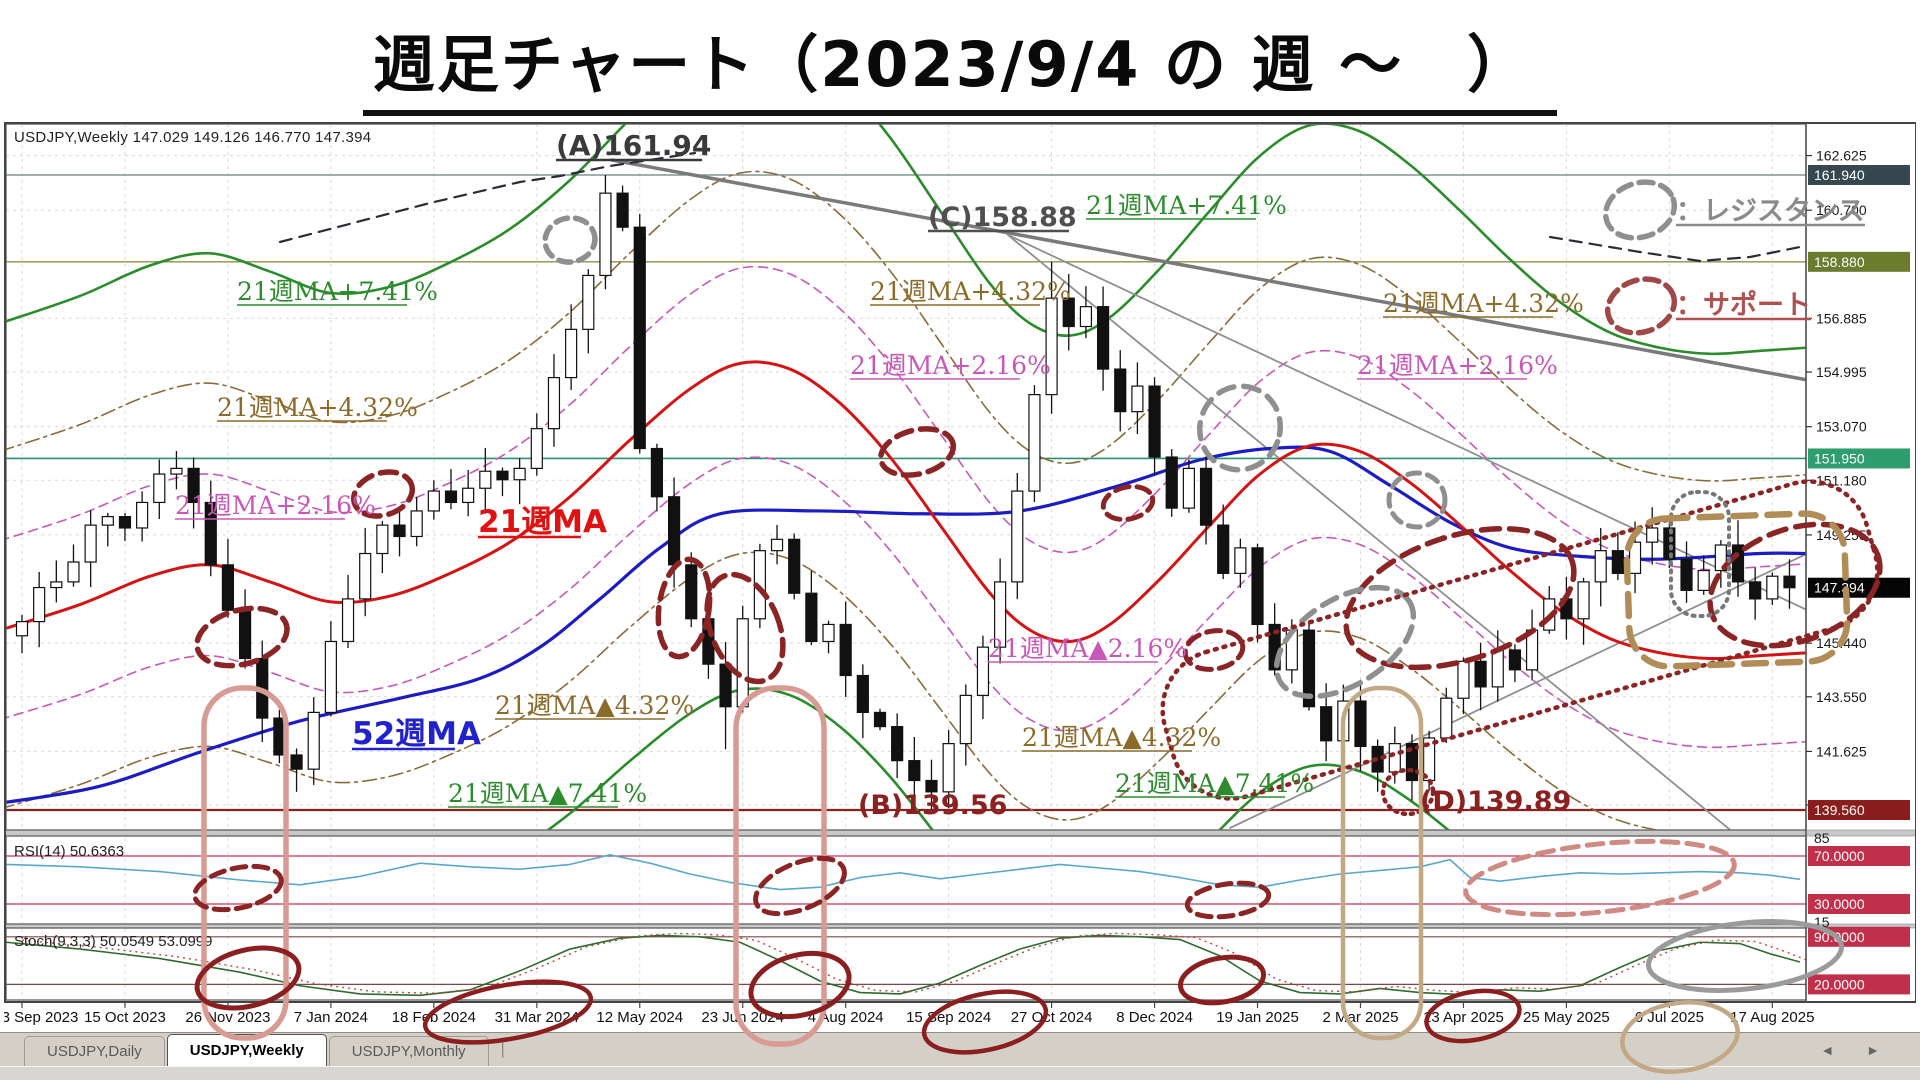 Image resolution: width=1920 pixels, height=1080 pixels. I want to click on svg-text: 147.394, so click(1839, 588).